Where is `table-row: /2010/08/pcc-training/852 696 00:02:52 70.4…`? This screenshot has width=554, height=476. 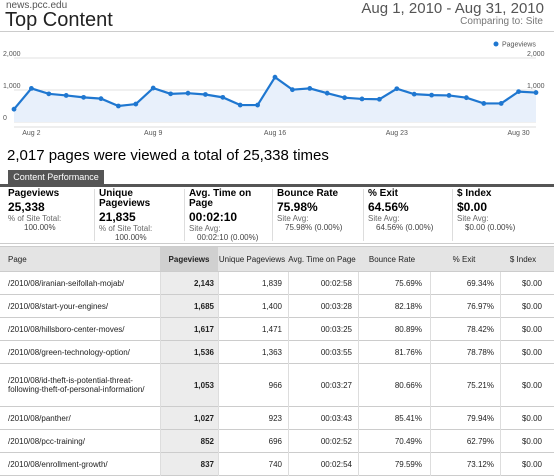 table-row: /2010/08/pcc-training/852 696 00:02:52 70.4… is located at coordinates (277, 441).